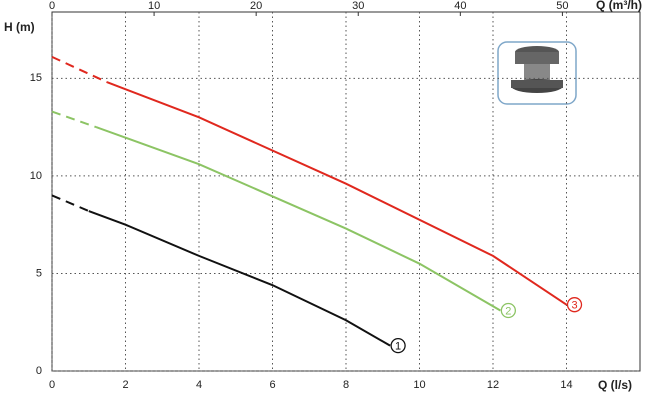 Image resolution: width=649 pixels, height=400 pixels. Describe the element at coordinates (460, 6) in the screenshot. I see `x2-tick-label: 40` at that location.